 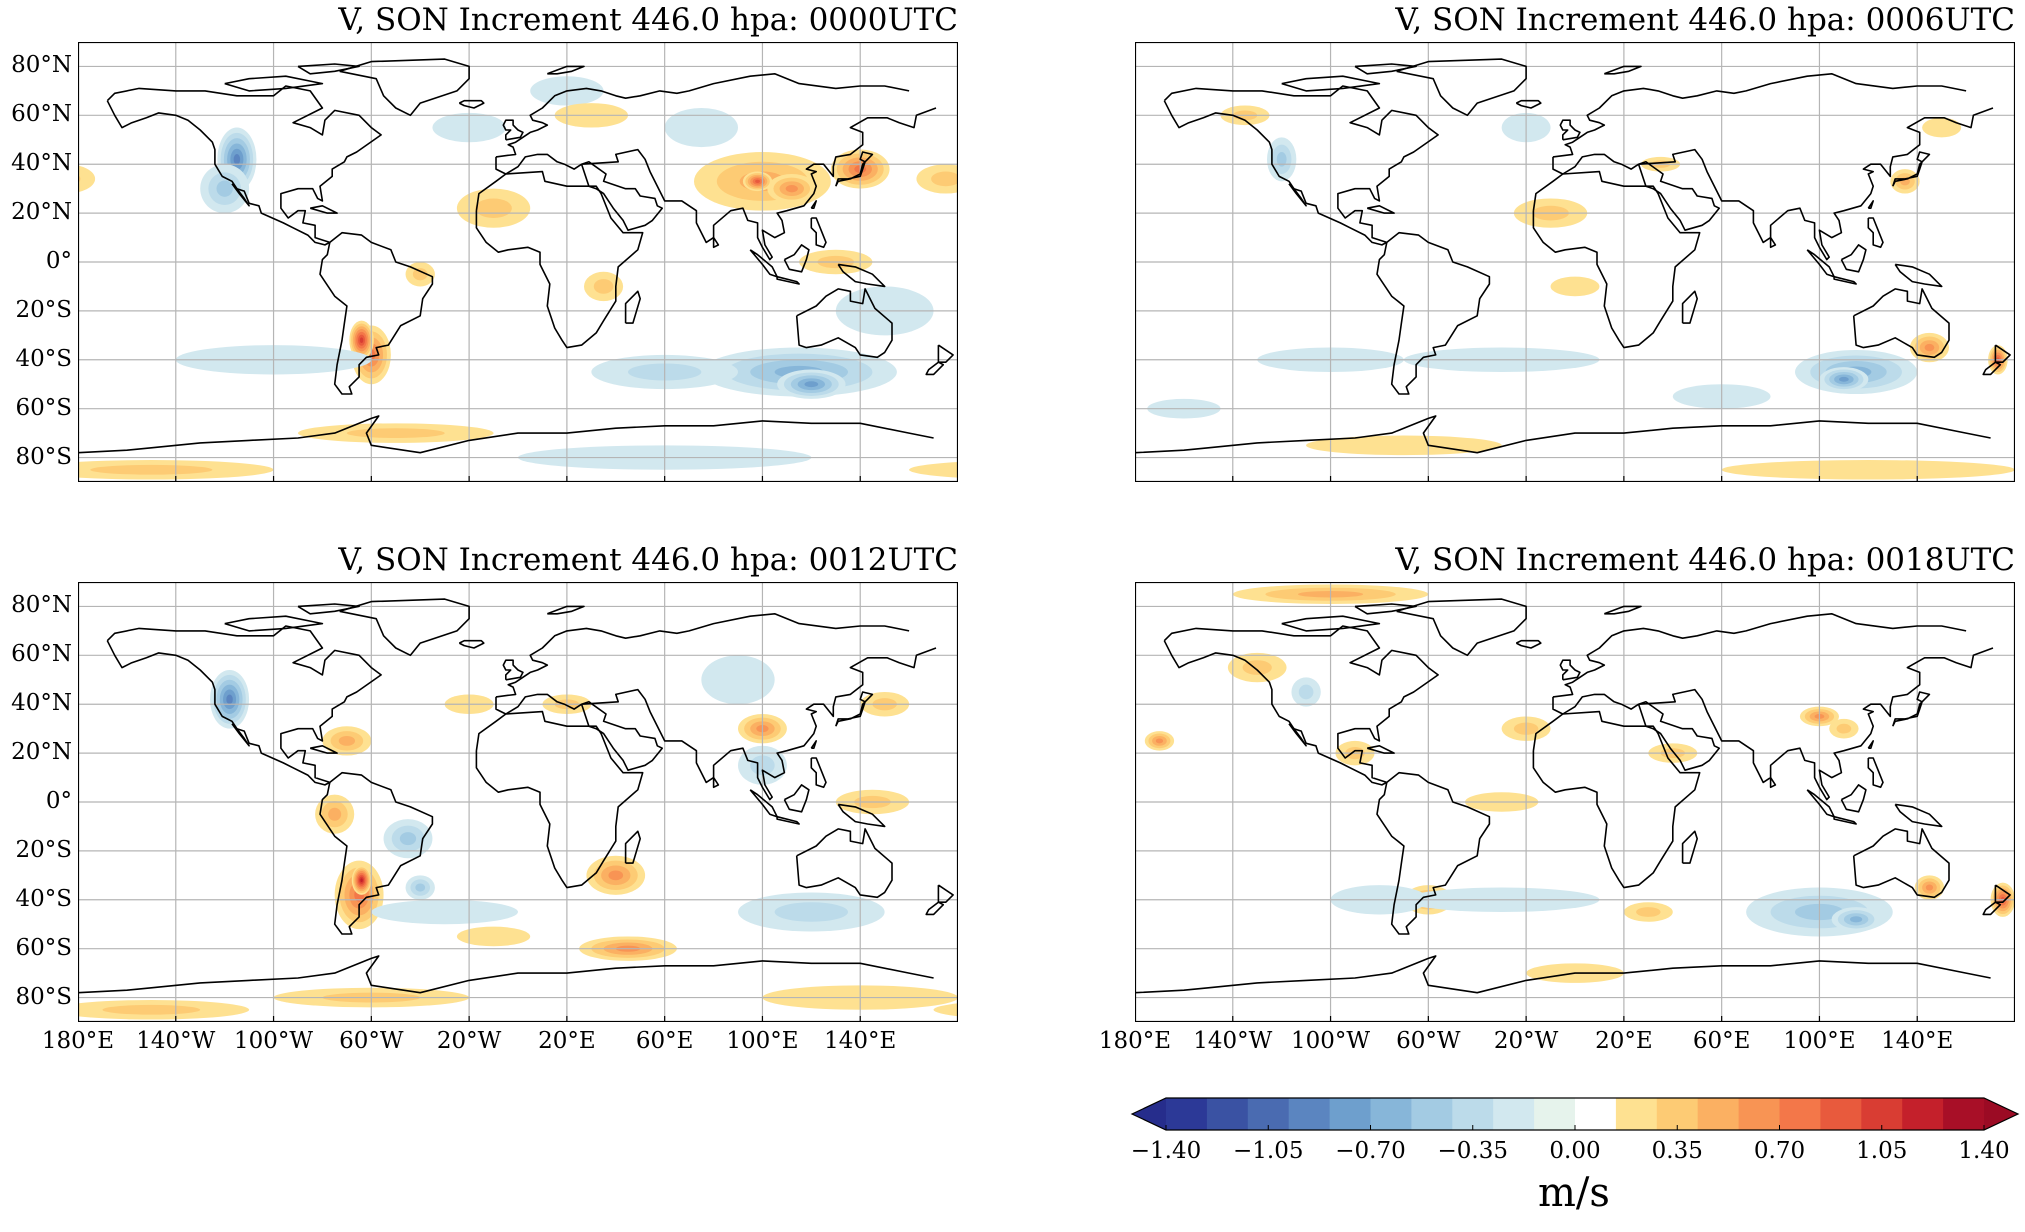 I want to click on lat-tick-label: 0°, so click(x=58, y=261).